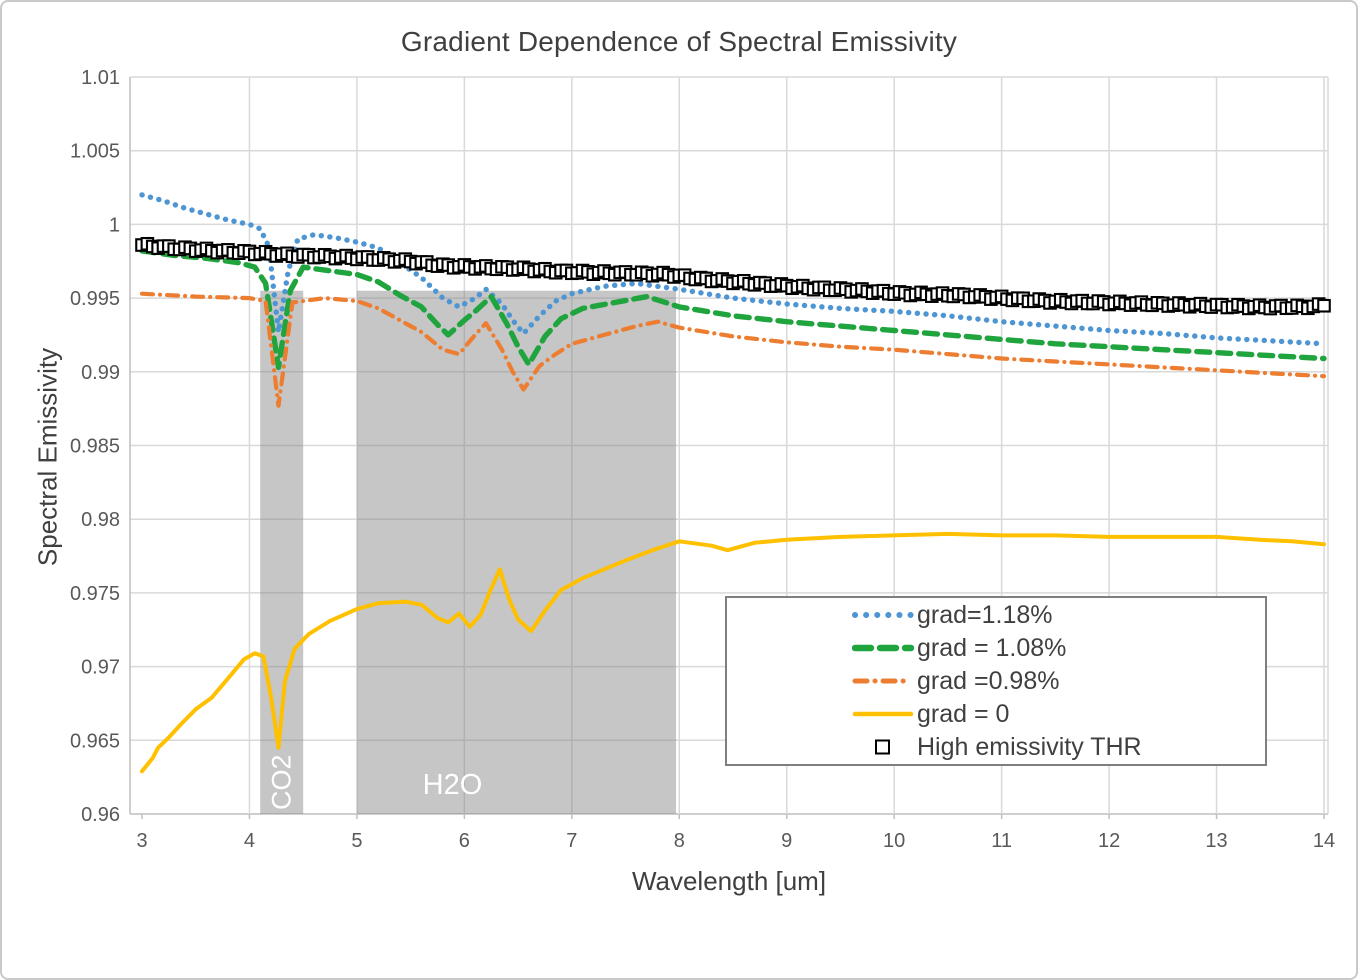 The image size is (1358, 980). What do you see at coordinates (453, 785) in the screenshot?
I see `band-label-h2o: H2O` at bounding box center [453, 785].